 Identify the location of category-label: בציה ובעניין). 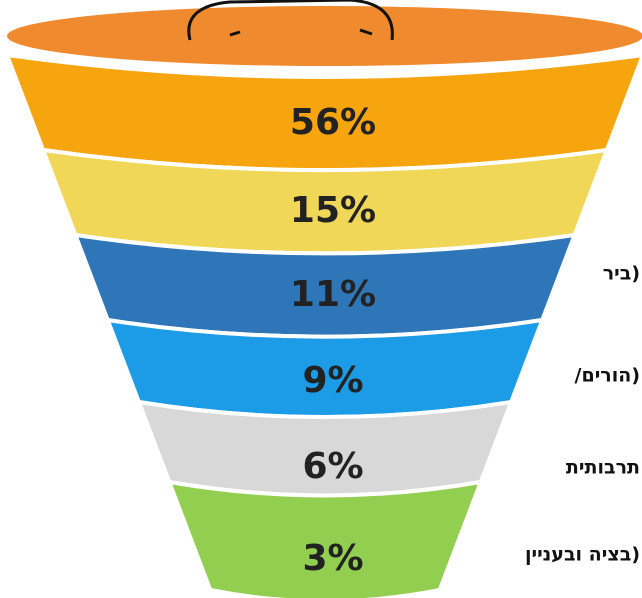
(582, 555).